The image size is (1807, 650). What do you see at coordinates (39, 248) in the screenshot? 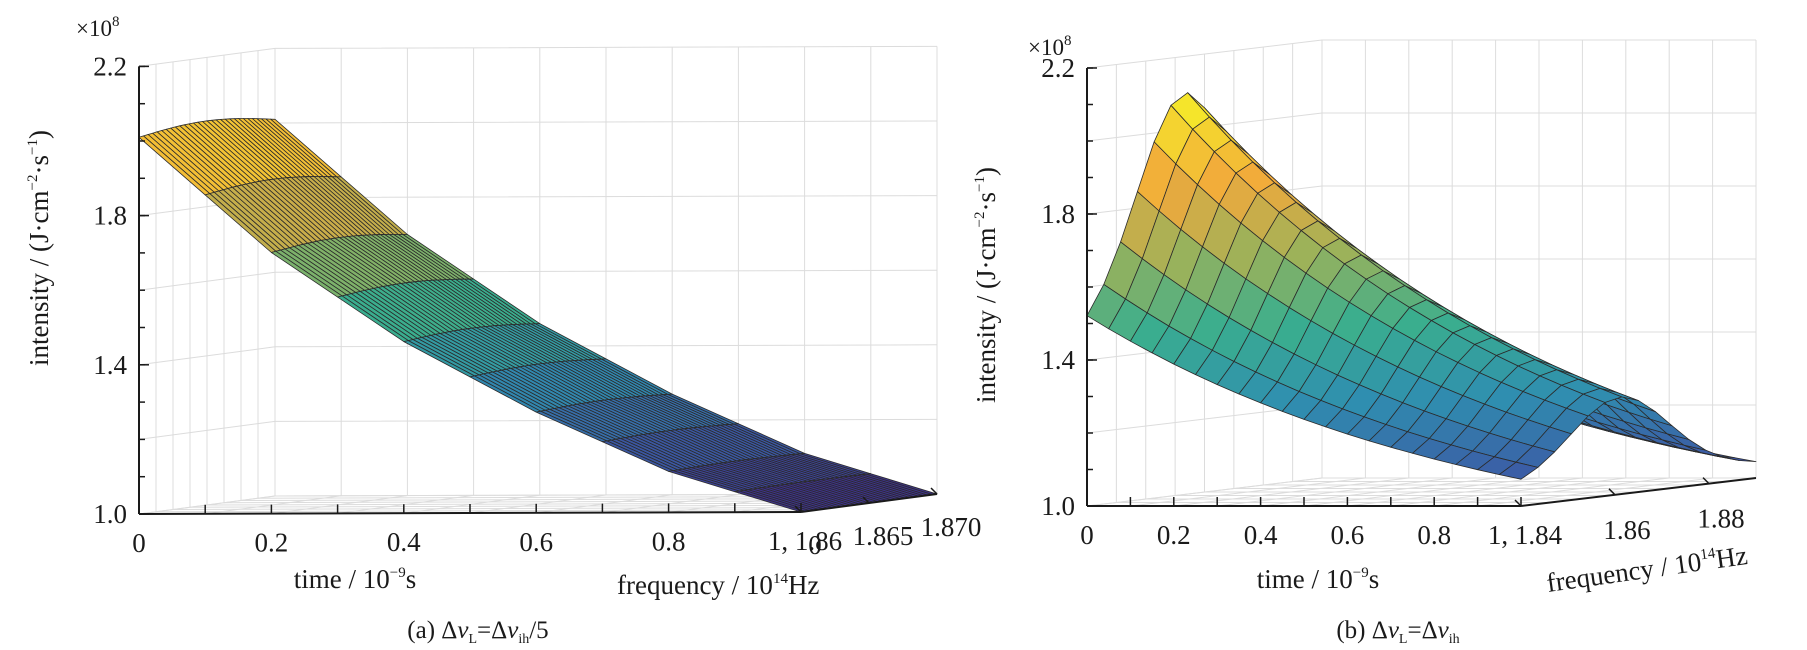
I see `panel-a-z-axis-label: intensity / (J·cm−2·s−1)` at bounding box center [39, 248].